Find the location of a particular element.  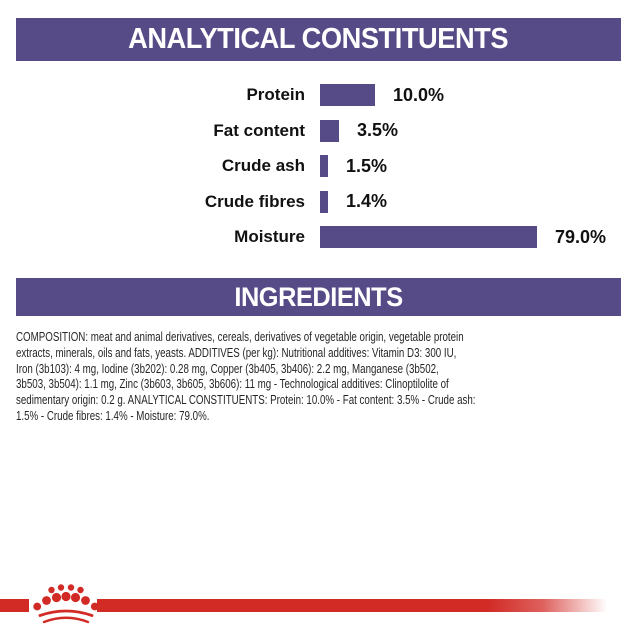

chart-label: Crude ash is located at coordinates (263, 165).